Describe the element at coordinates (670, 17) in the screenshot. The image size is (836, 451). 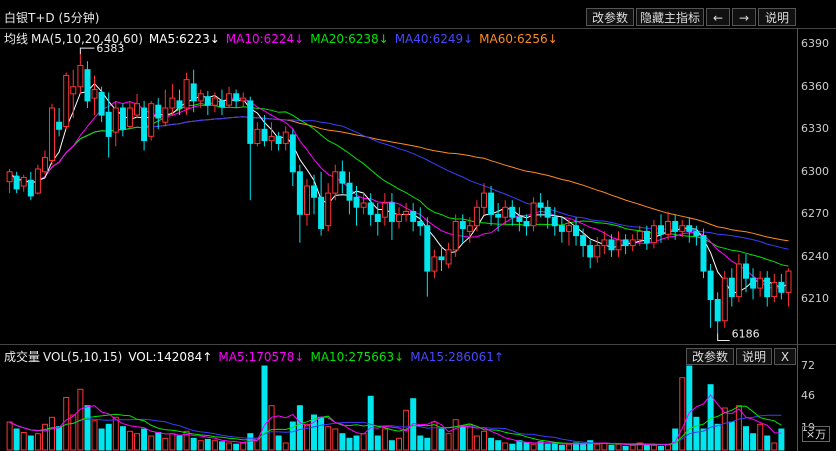
I see `hide-main-indicator-button: 隐藏主指标` at that location.